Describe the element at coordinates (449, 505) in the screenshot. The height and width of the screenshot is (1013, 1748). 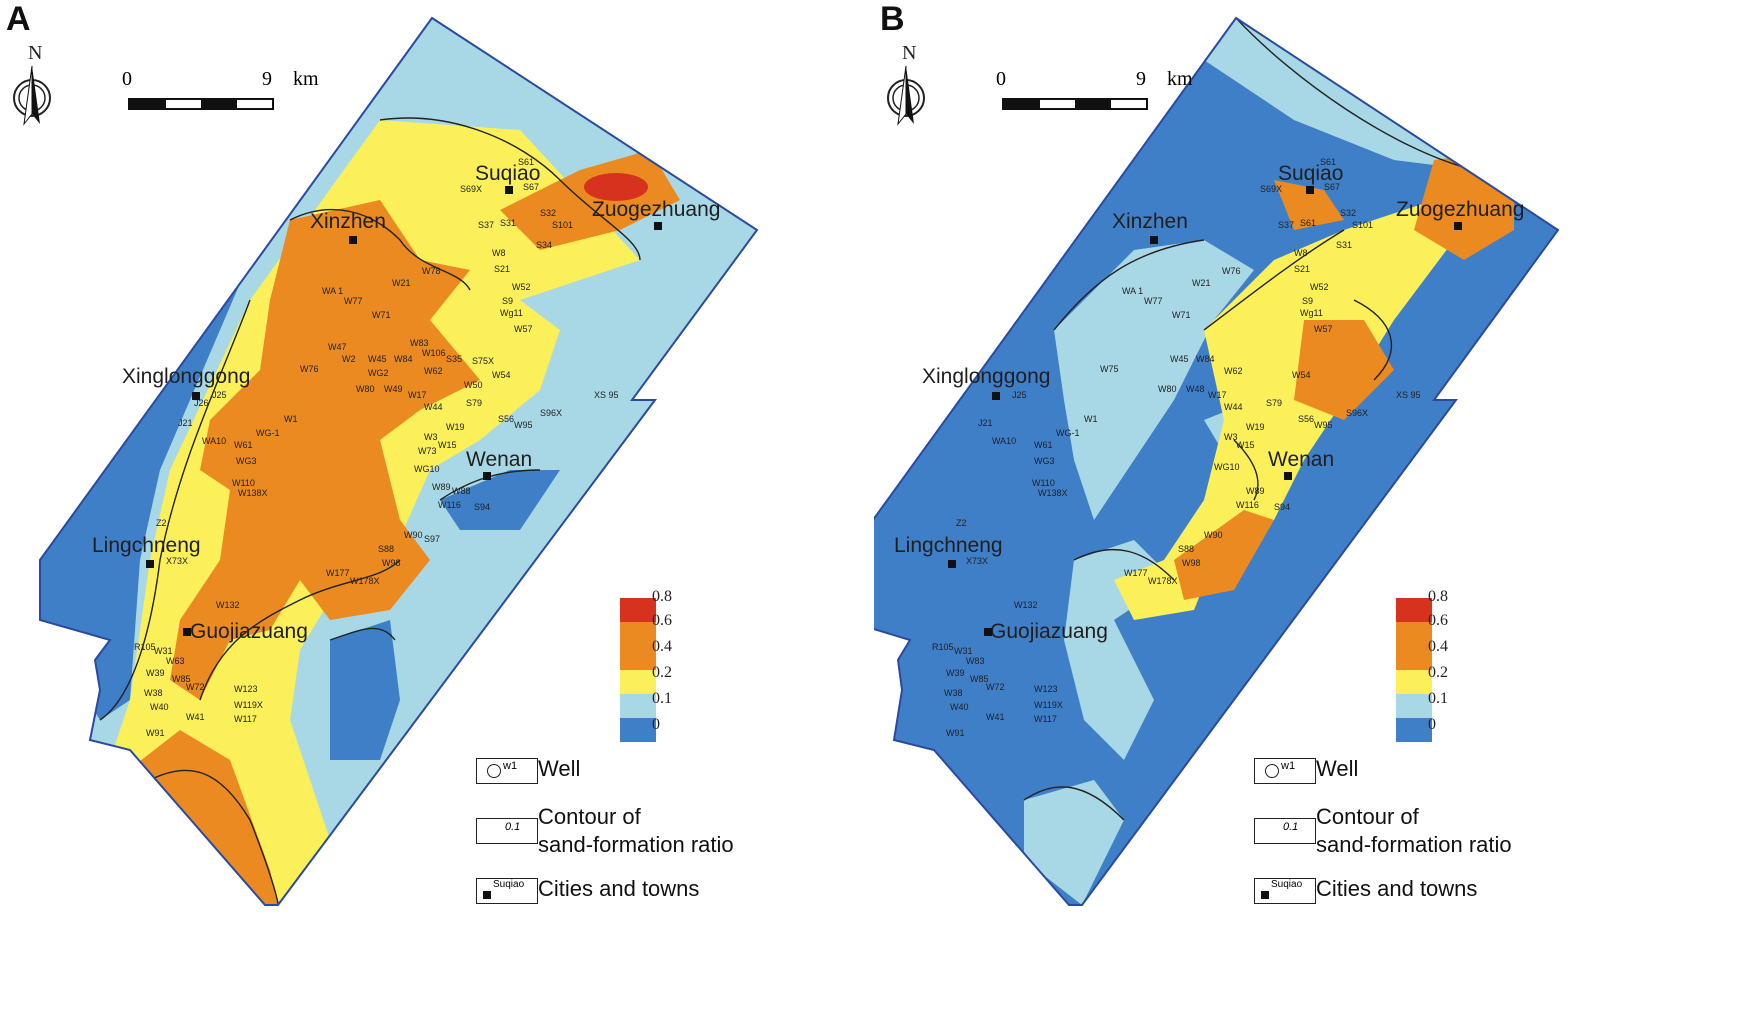
I see `well-label: W116` at that location.